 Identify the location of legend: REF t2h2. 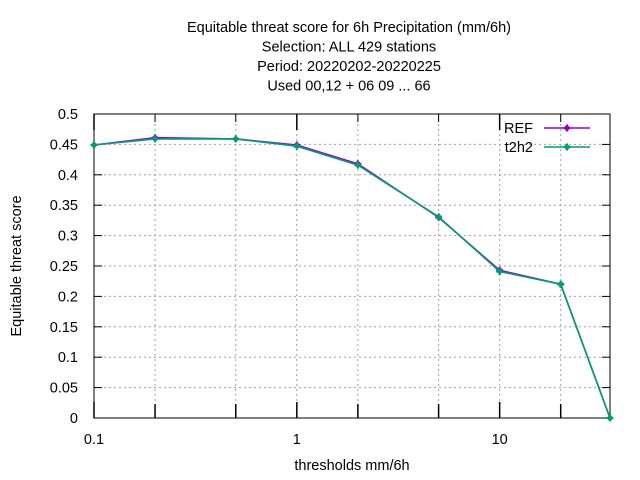
(547, 138).